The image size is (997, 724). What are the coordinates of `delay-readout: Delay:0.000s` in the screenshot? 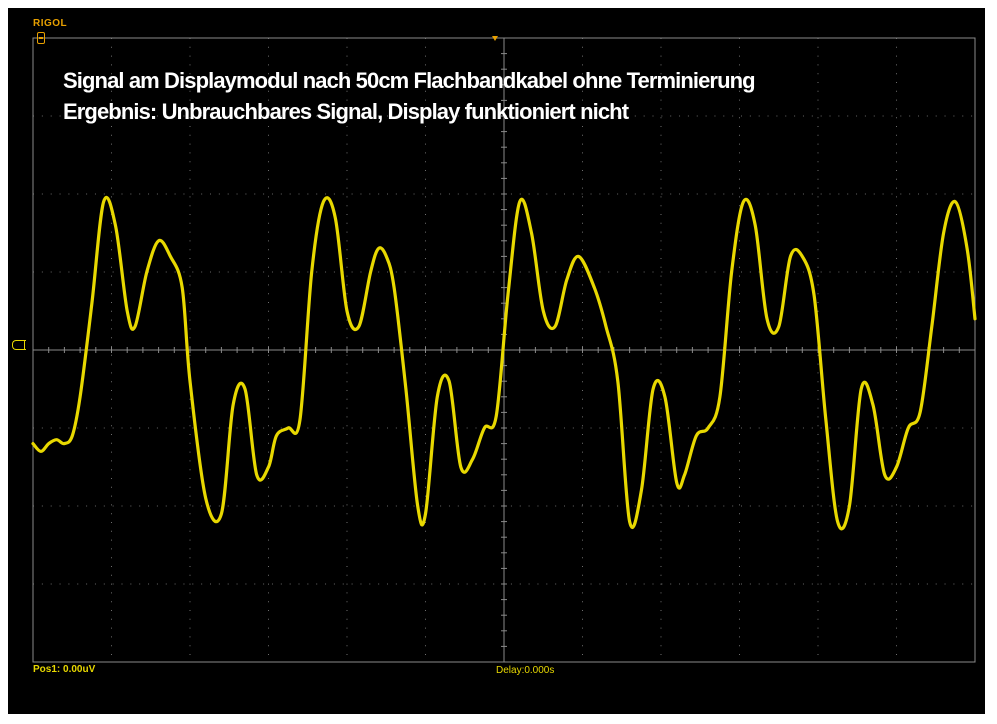 It's located at (525, 670).